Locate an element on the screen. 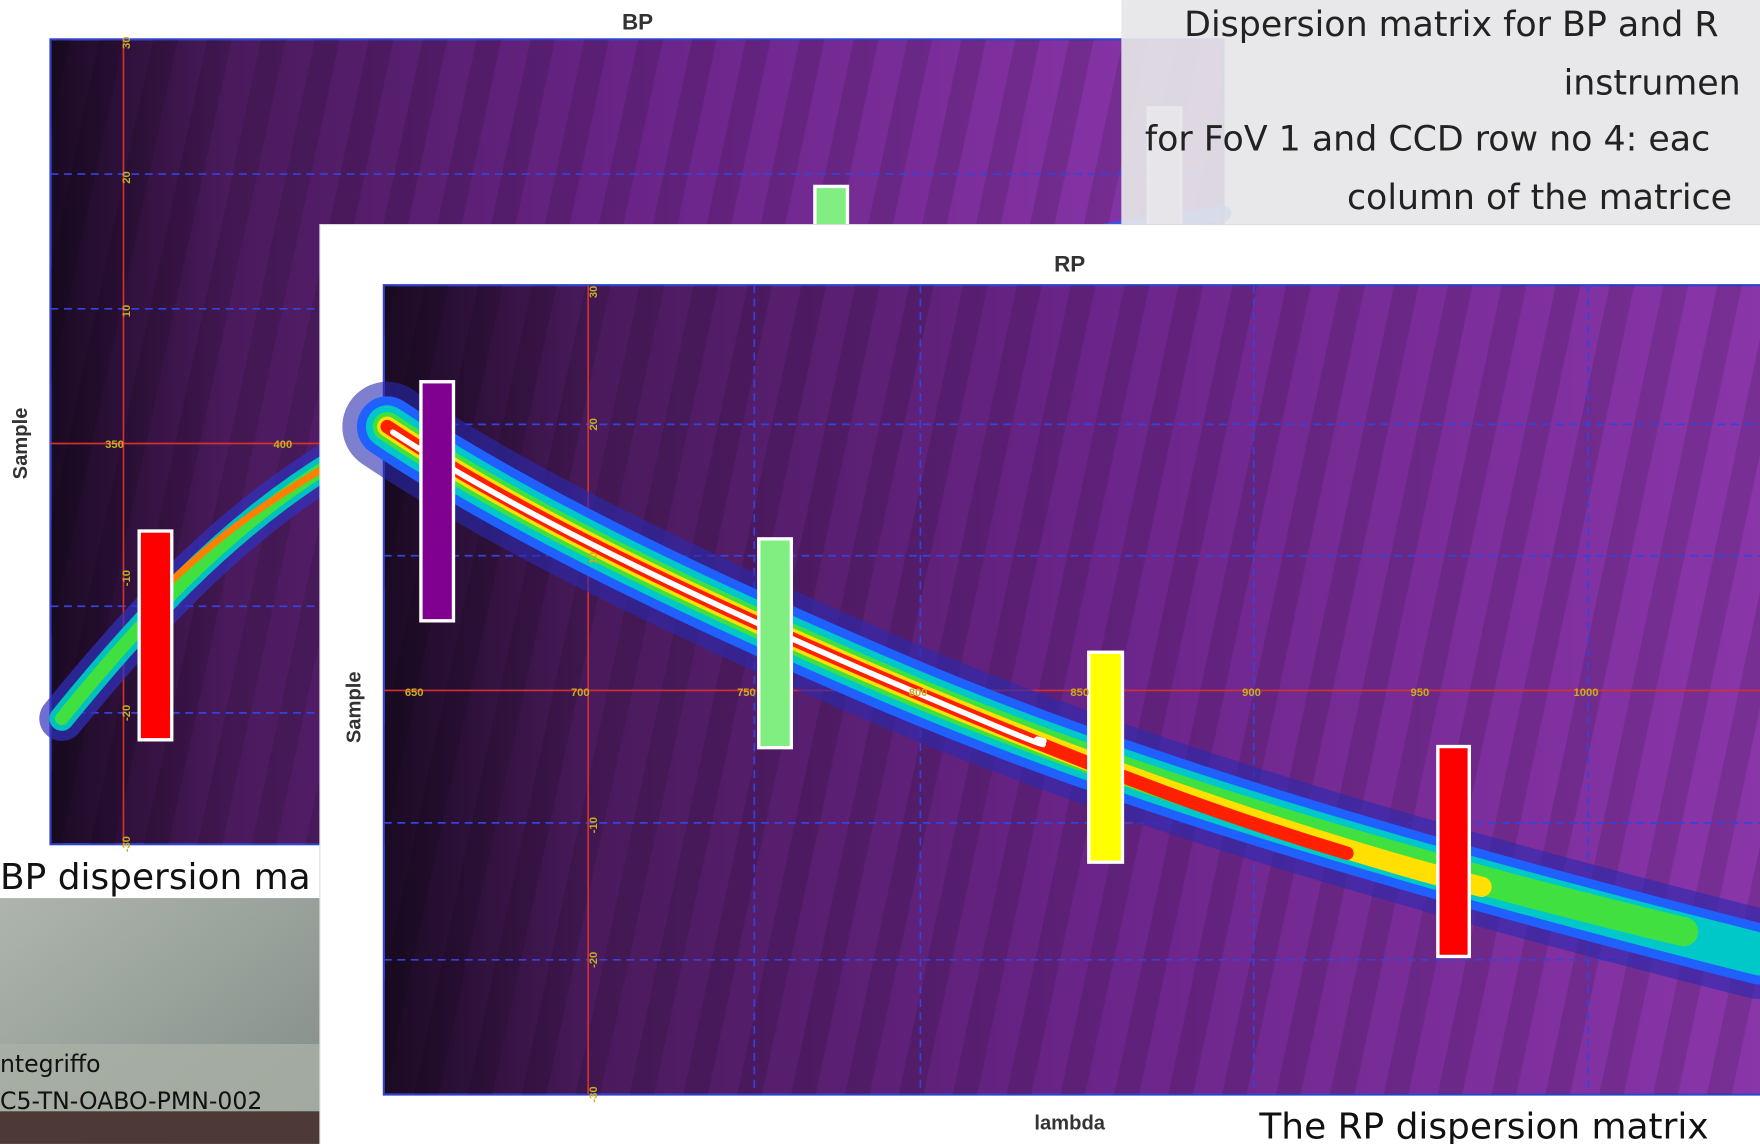 This screenshot has width=1760, height=1144. x-tick-label: 900 is located at coordinates (1251, 693).